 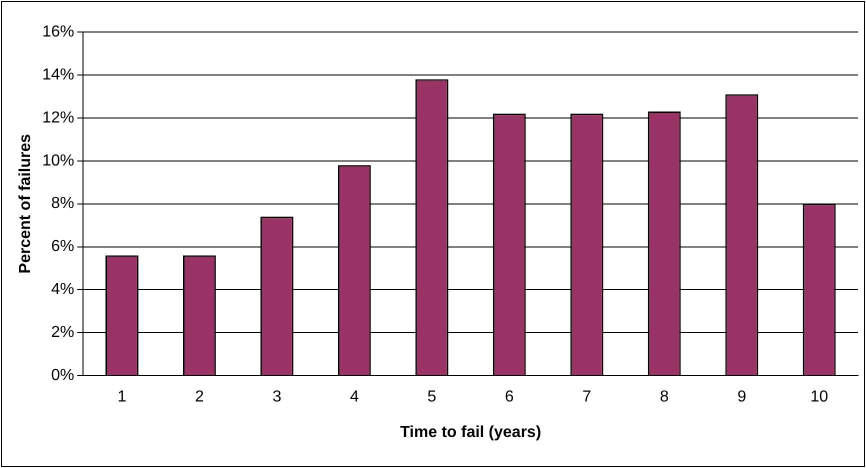 What do you see at coordinates (664, 397) in the screenshot?
I see `x-tick-label: 8` at bounding box center [664, 397].